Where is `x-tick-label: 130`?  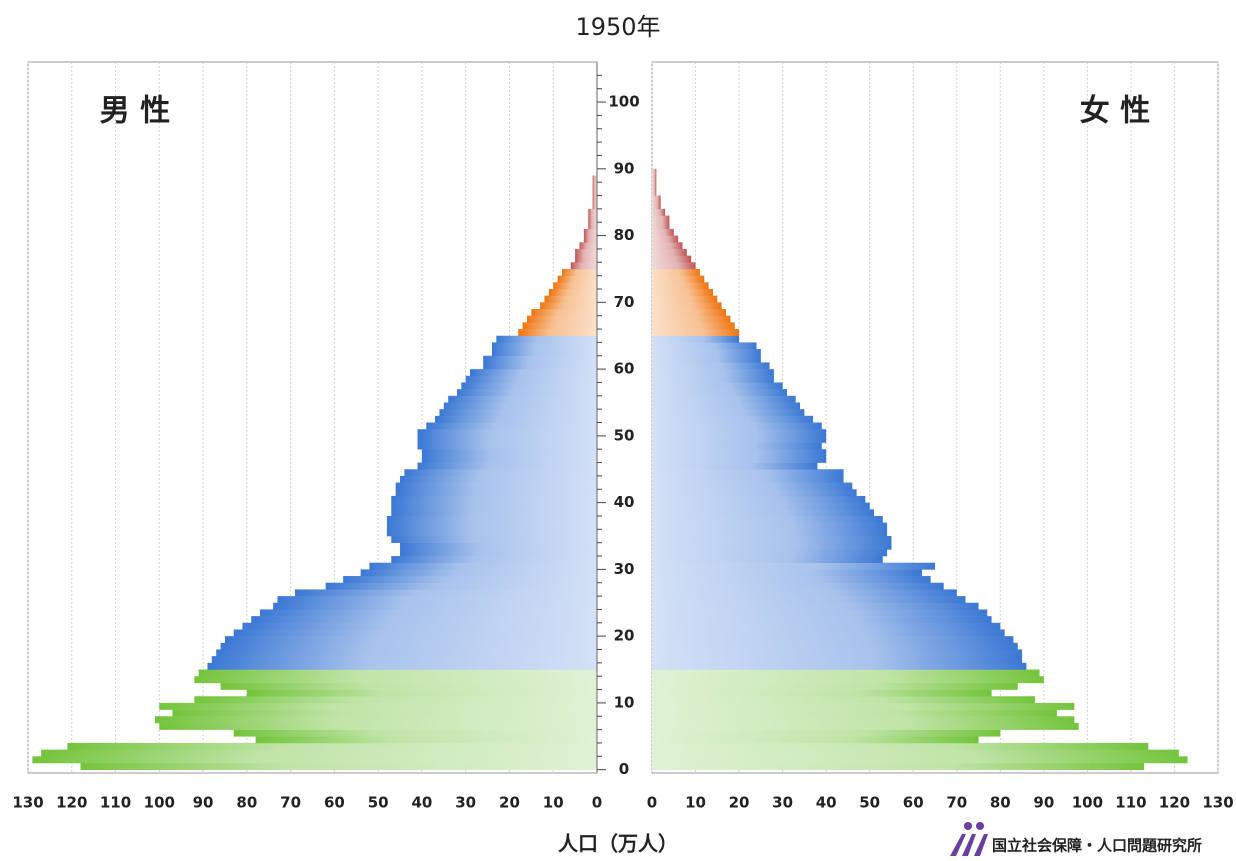 x-tick-label: 130 is located at coordinates (1217, 803).